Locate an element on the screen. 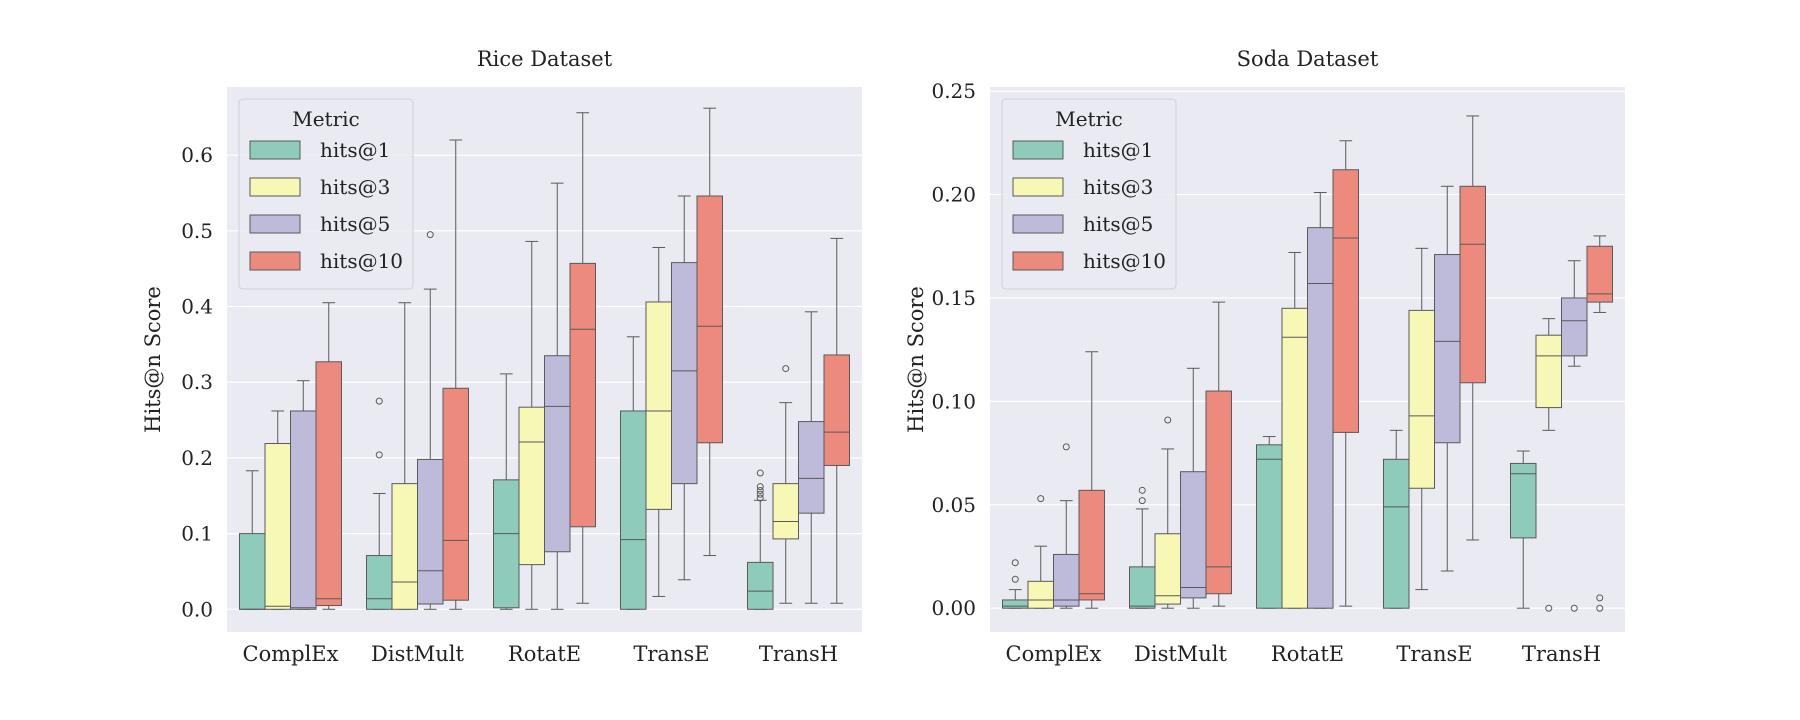 The height and width of the screenshot is (720, 1800). y-tick-label: 0.3 is located at coordinates (197, 382).